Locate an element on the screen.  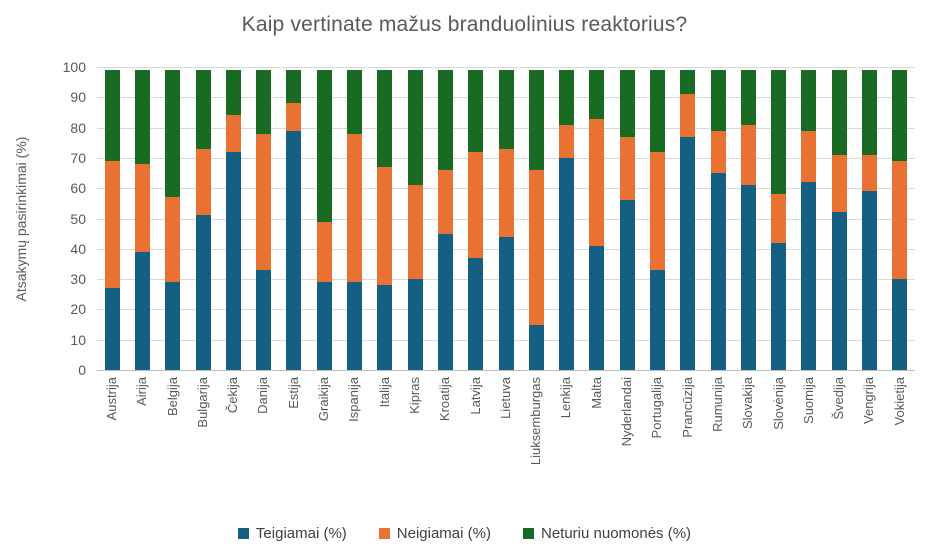
legend-item-Neturiu nuomonės (%): Neturiu nuomonės (%) is located at coordinates (607, 533).